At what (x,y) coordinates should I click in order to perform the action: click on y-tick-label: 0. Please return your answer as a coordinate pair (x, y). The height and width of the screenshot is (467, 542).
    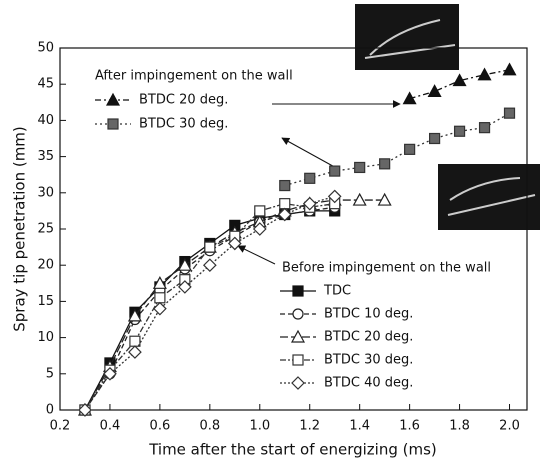
    Looking at the image, I should click on (50, 410).